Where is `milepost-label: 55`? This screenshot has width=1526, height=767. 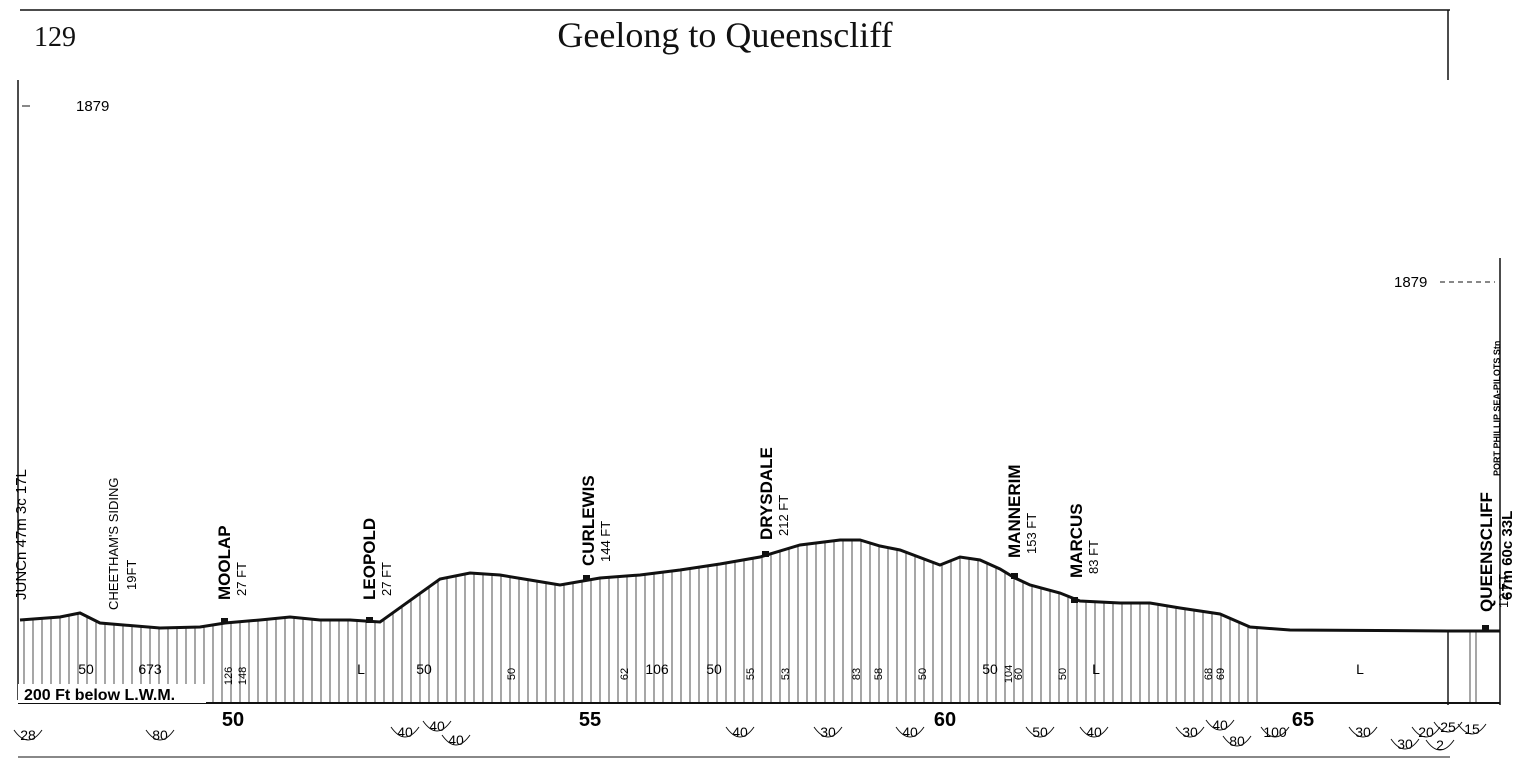 milepost-label: 55 is located at coordinates (590, 720).